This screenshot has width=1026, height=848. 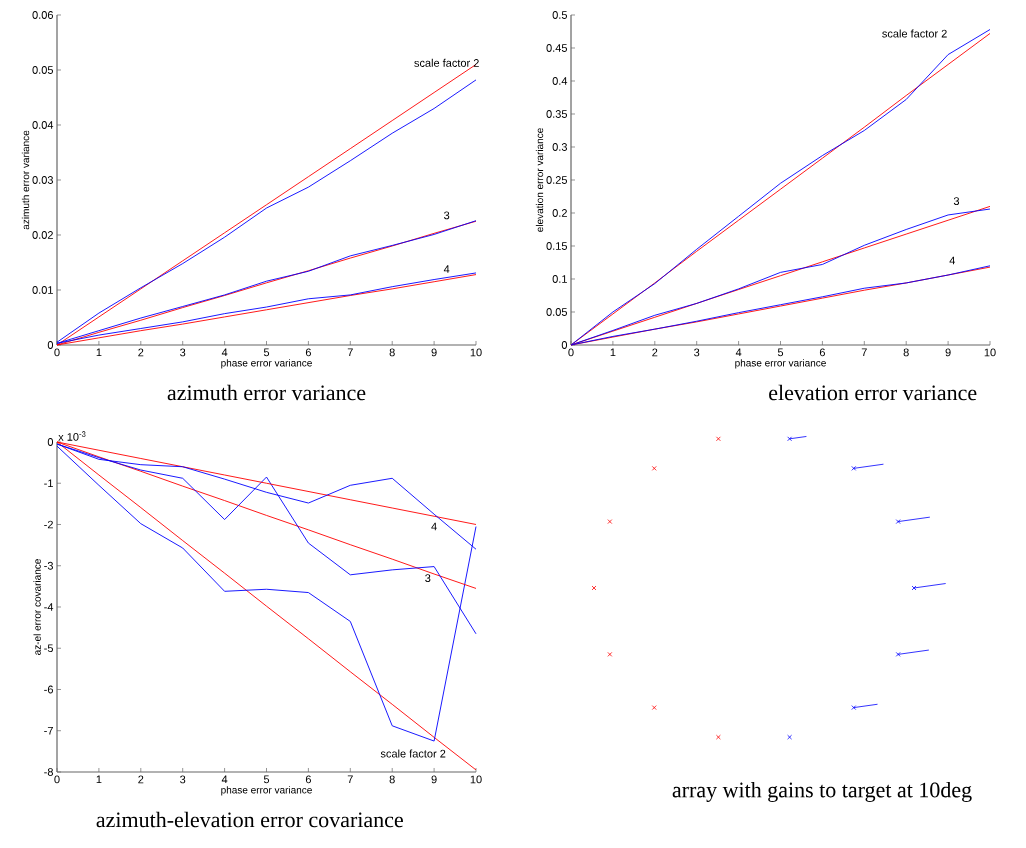 I want to click on text: elevation error variance, so click(x=873, y=392).